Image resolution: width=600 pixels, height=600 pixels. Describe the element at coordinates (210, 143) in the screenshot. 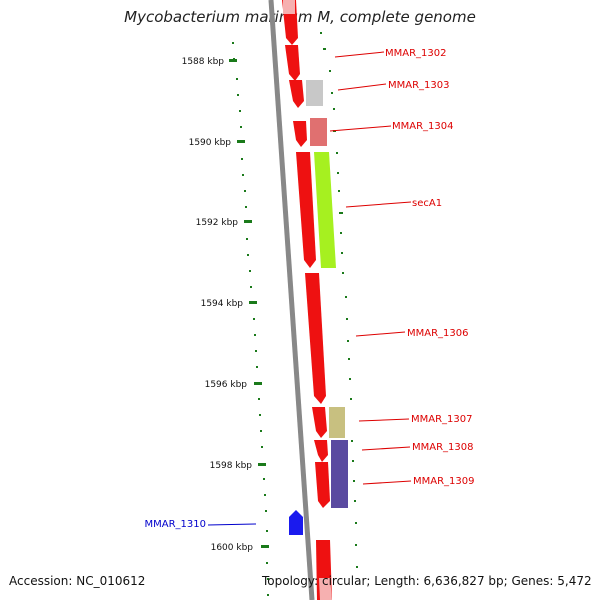

I see `tick-label: 1590 kbp` at that location.